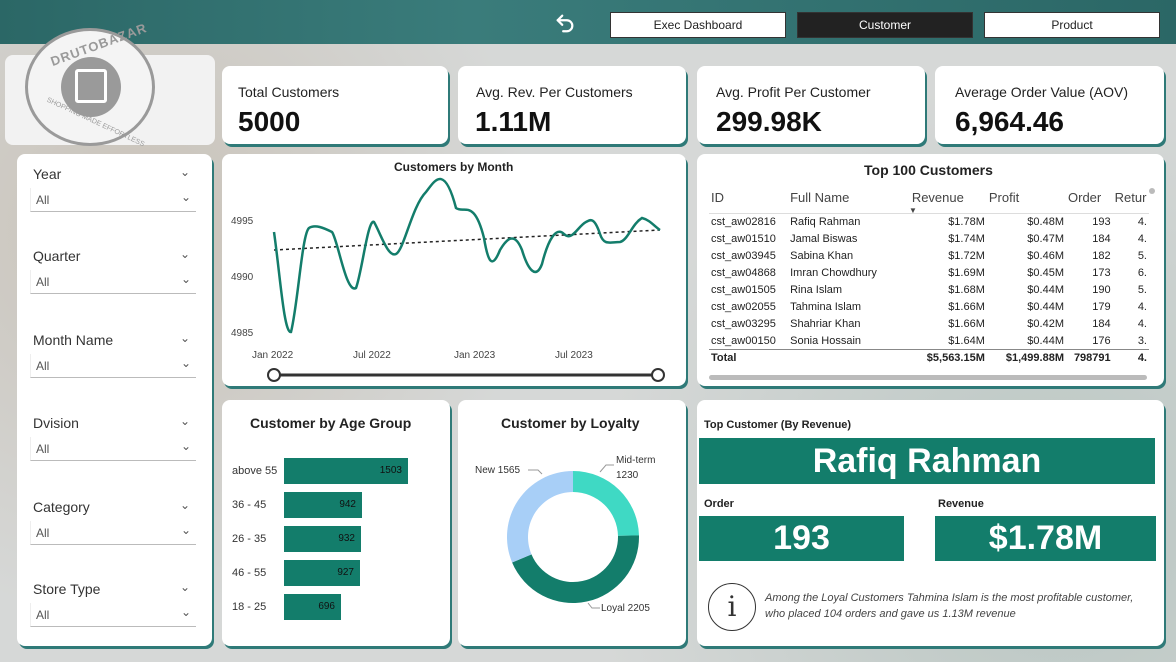 The image size is (1176, 662). What do you see at coordinates (274, 375) in the screenshot?
I see `slider-start-handle` at bounding box center [274, 375].